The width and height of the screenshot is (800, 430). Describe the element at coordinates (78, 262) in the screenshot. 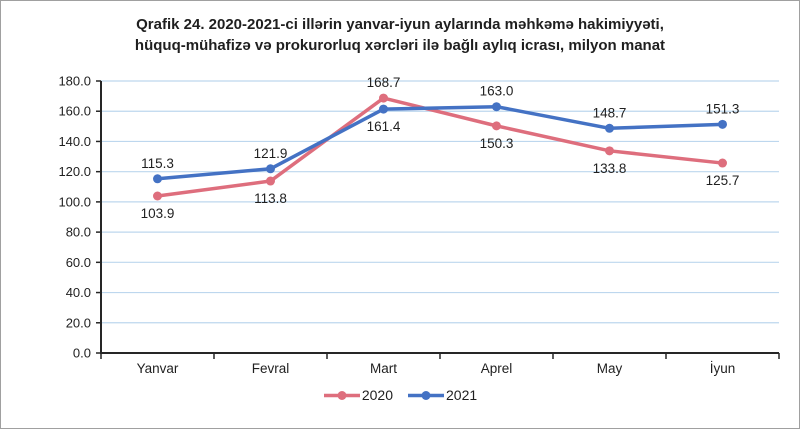

I see `y-tick-label: 60.0` at that location.